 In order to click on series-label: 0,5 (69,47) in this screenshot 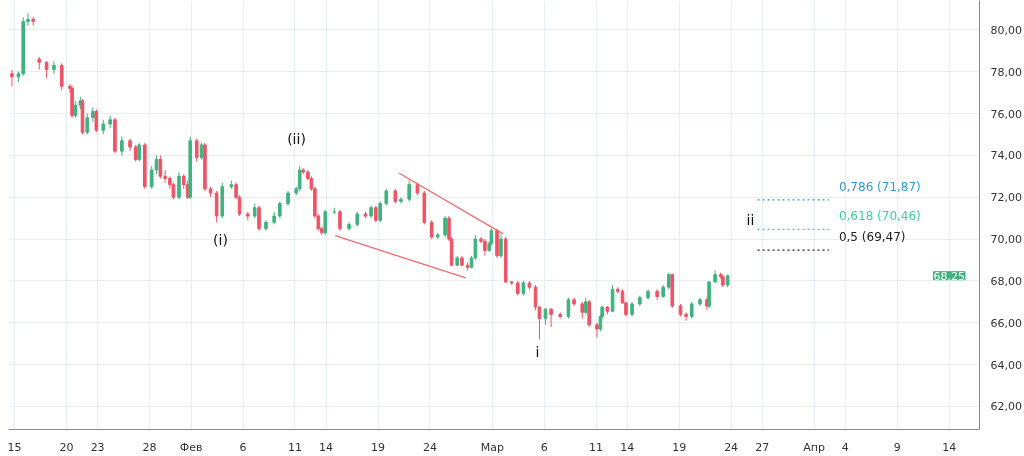, I will do `click(872, 237)`.